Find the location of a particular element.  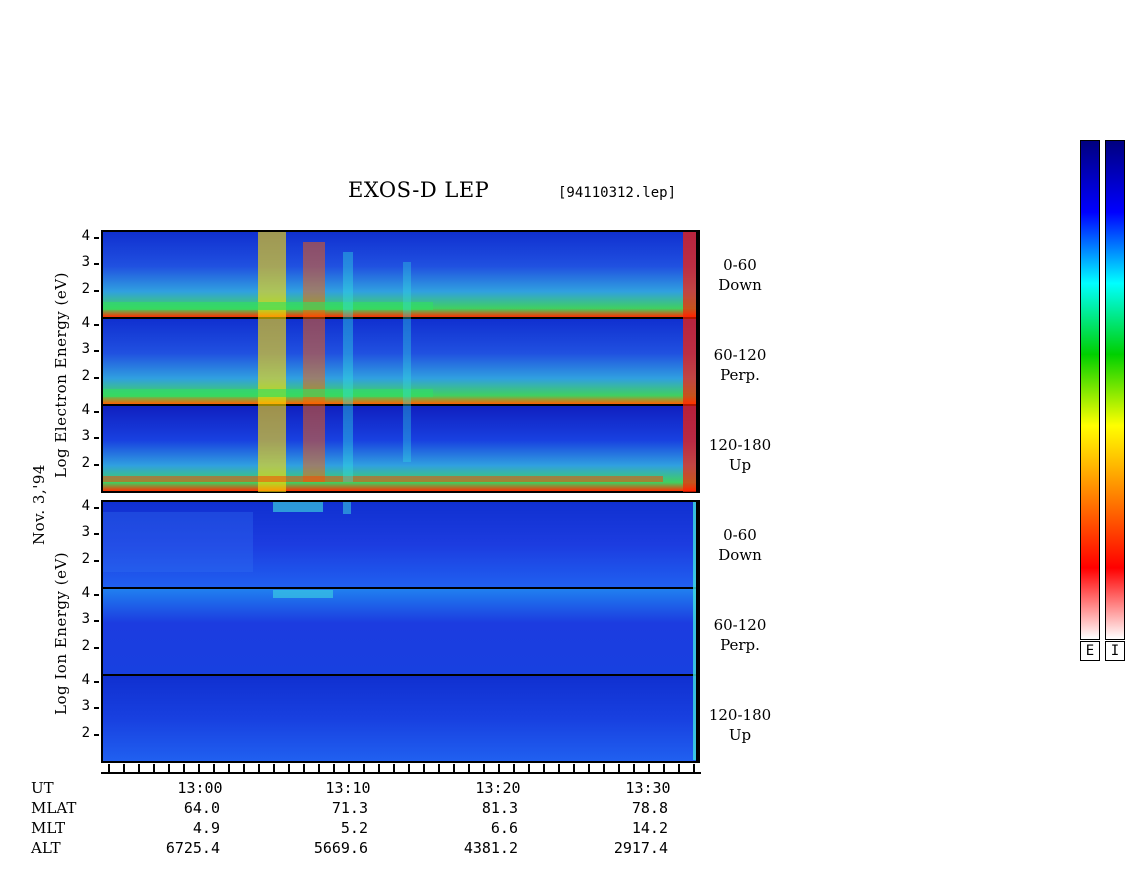

ephemeris-value: 4381.2 is located at coordinates (490, 848).